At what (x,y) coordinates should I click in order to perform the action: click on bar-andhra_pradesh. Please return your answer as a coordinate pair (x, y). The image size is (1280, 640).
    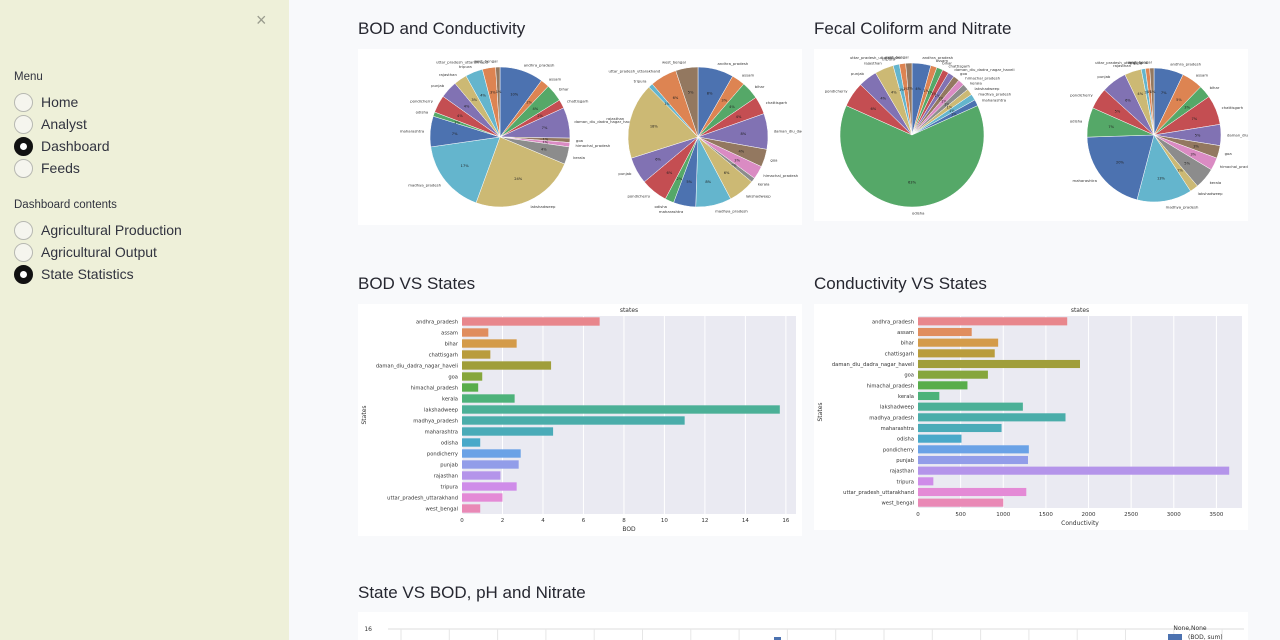
    Looking at the image, I should click on (531, 321).